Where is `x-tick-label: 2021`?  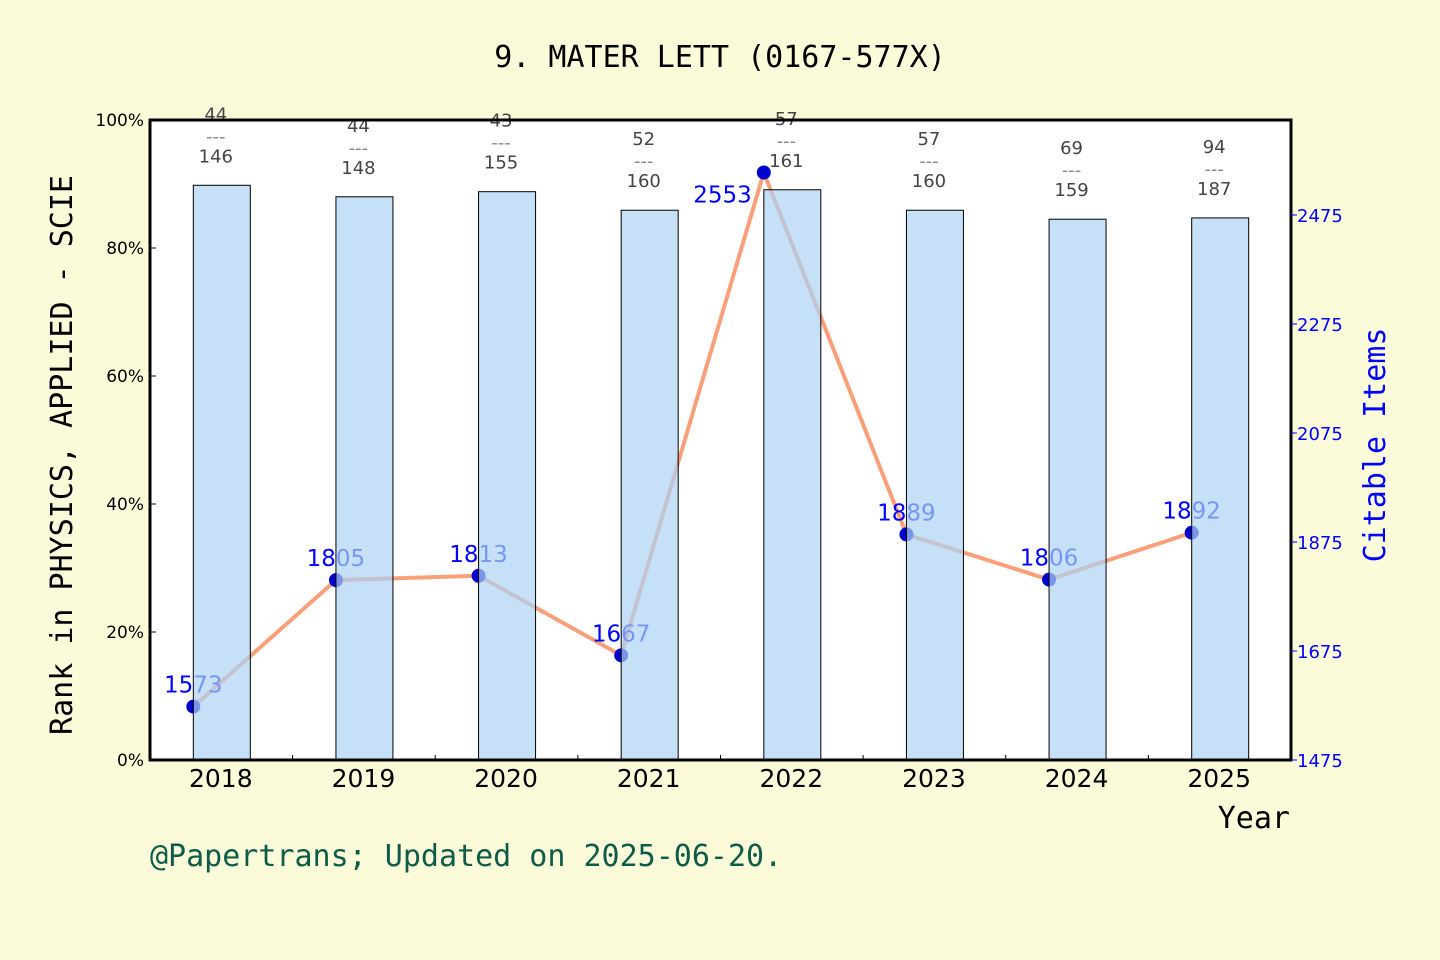
x-tick-label: 2021 is located at coordinates (649, 778).